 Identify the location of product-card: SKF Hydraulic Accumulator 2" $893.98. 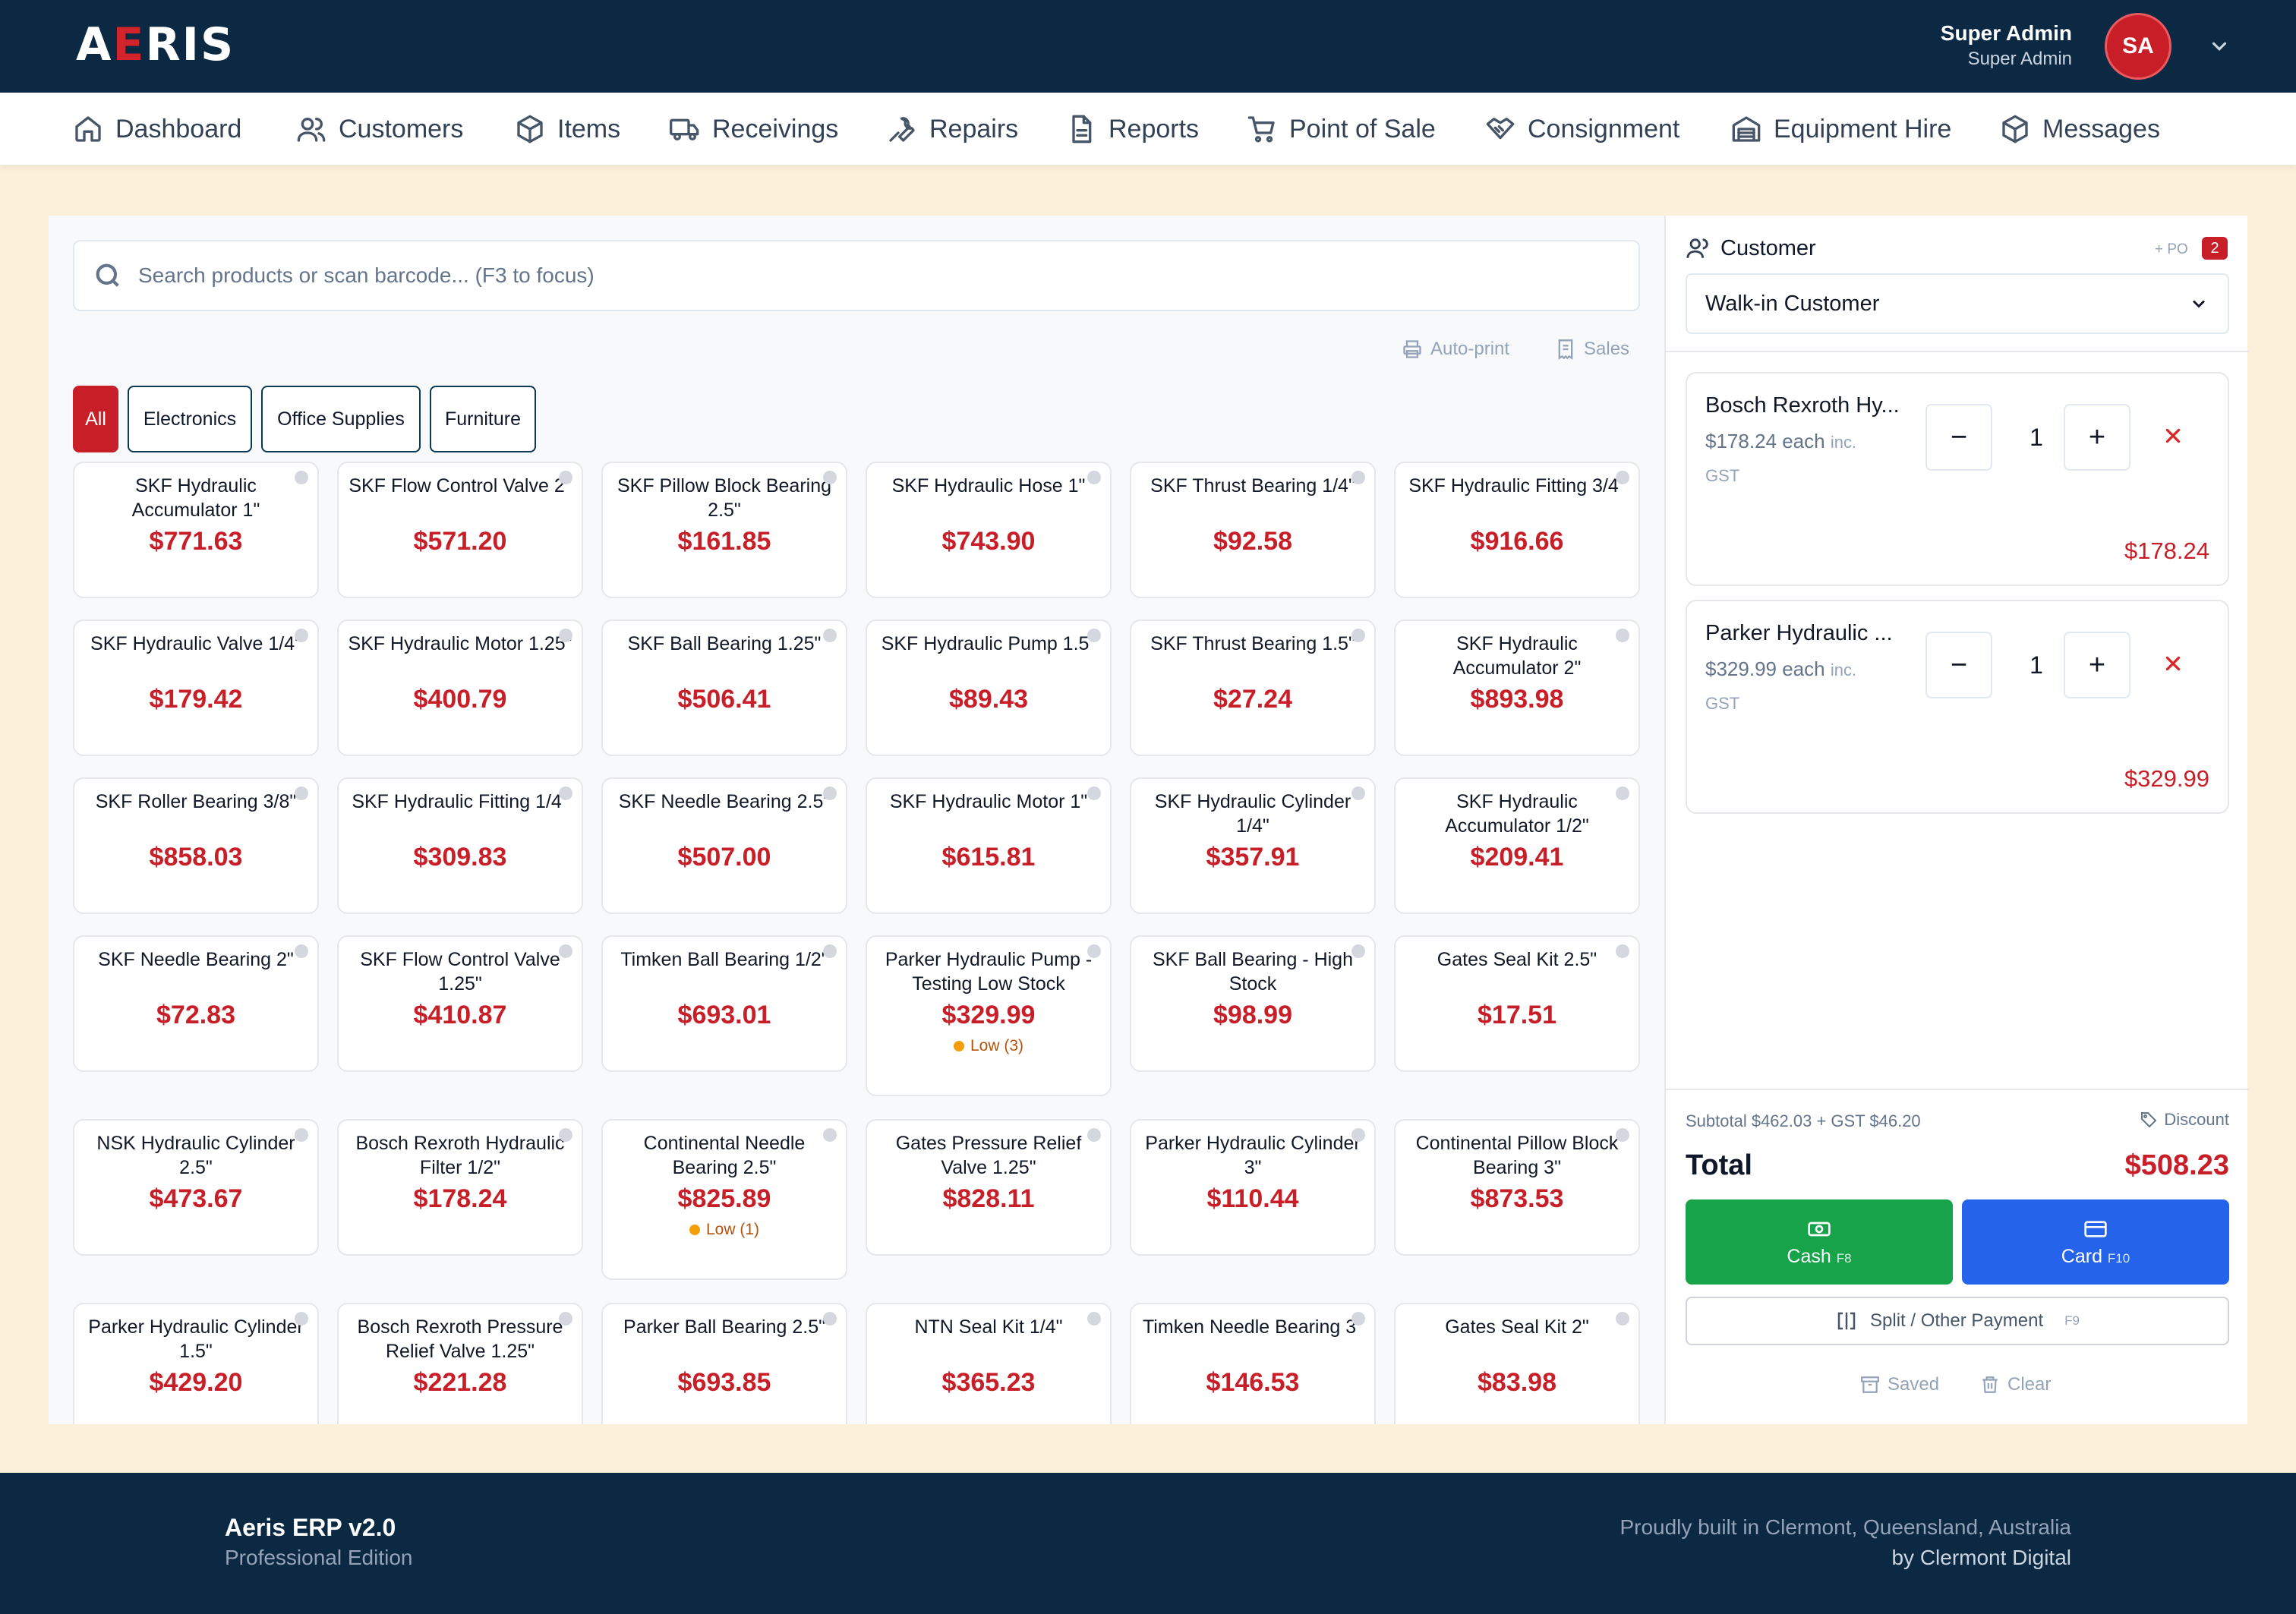
(1517, 687).